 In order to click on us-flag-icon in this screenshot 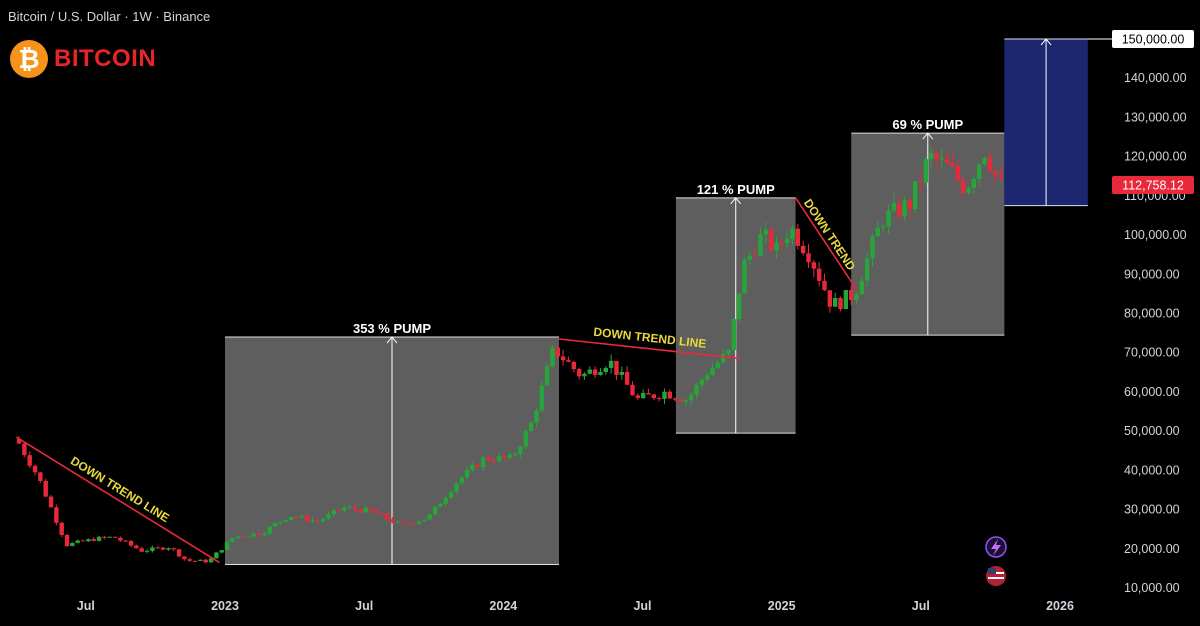, I will do `click(996, 576)`.